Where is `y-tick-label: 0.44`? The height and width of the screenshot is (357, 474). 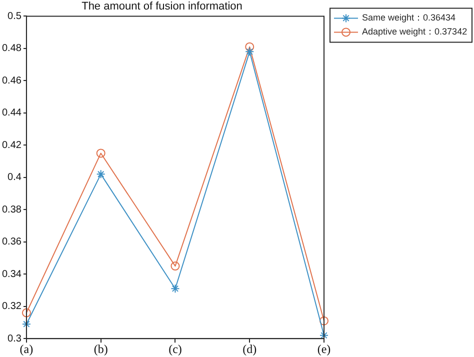
y-tick-label: 0.44 is located at coordinates (12, 113).